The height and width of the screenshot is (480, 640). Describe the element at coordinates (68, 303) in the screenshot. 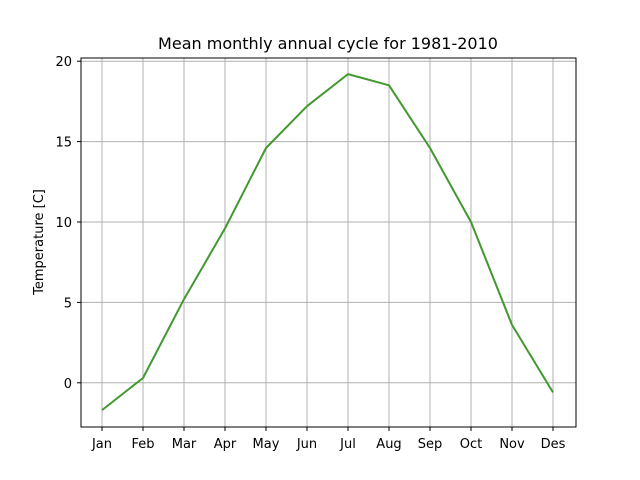

I see `y-tick-label: 5` at that location.